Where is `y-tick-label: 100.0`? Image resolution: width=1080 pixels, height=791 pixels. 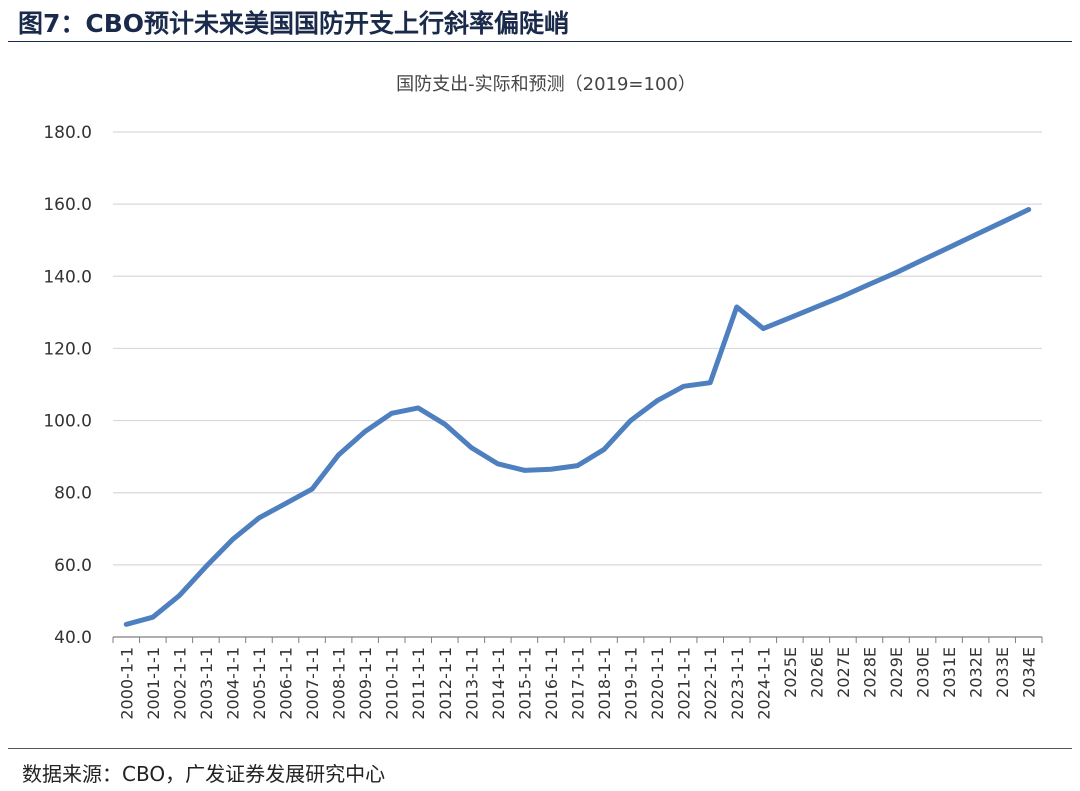
y-tick-label: 100.0 is located at coordinates (67, 422).